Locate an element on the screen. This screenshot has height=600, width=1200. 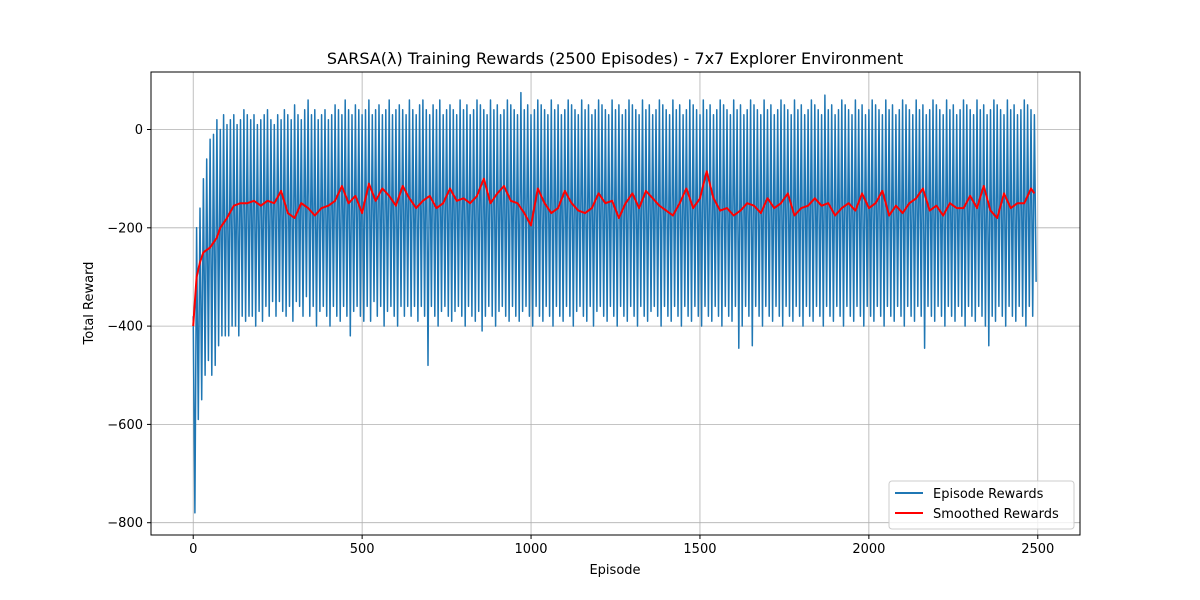
y-tick-label: −200 is located at coordinates (125, 228).